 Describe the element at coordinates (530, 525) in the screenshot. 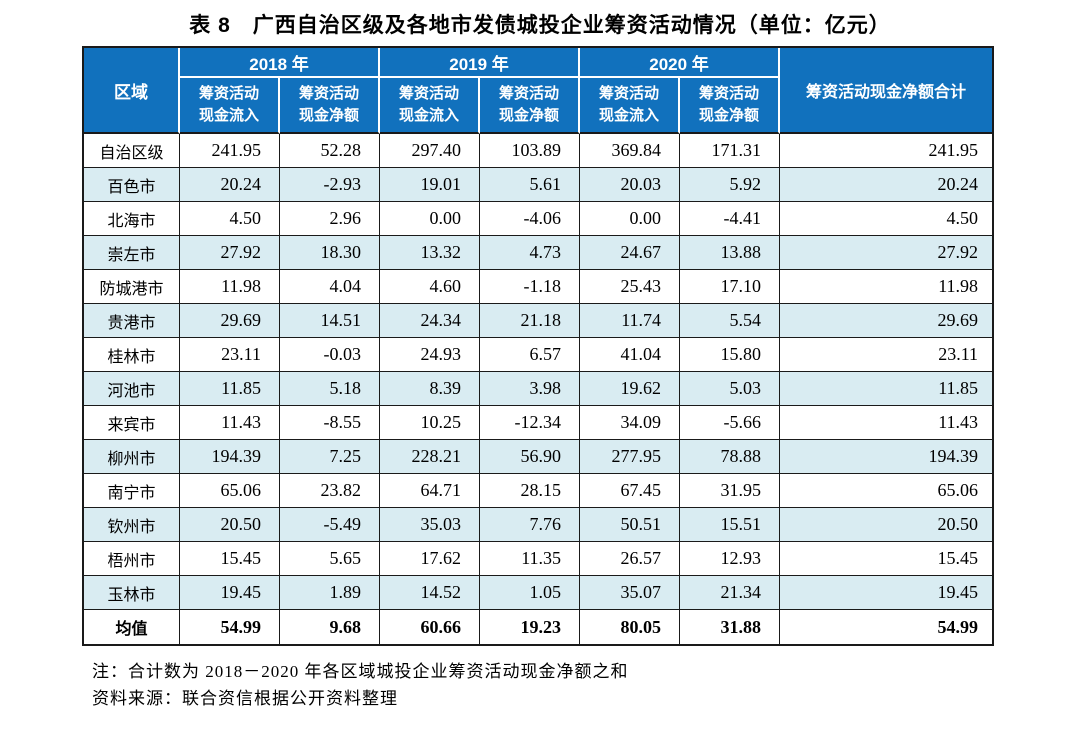

I see `value-cell: 7.76` at that location.